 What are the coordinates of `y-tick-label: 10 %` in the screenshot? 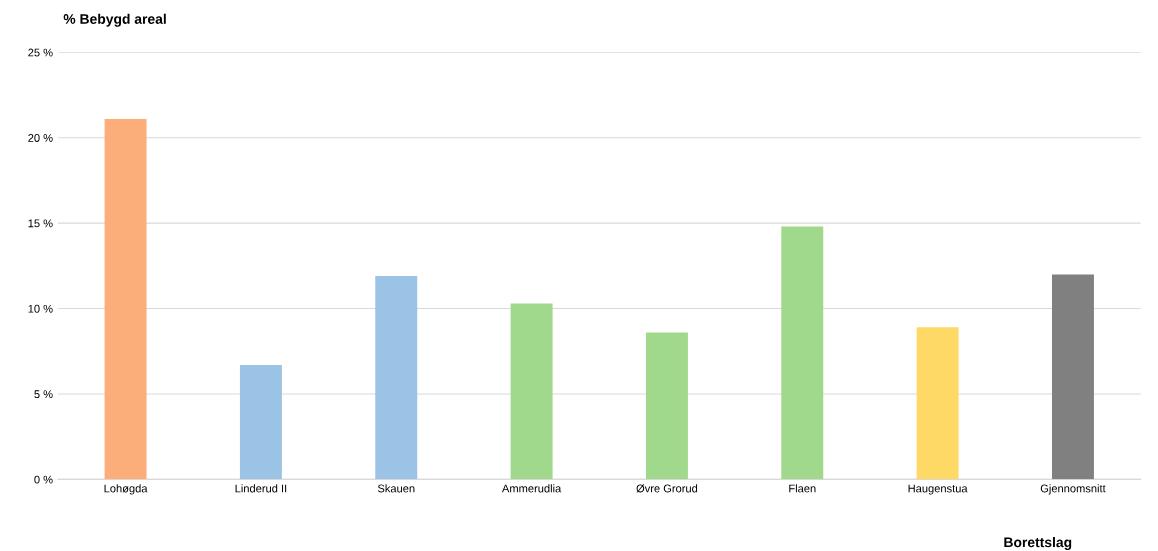 It's located at (40, 308).